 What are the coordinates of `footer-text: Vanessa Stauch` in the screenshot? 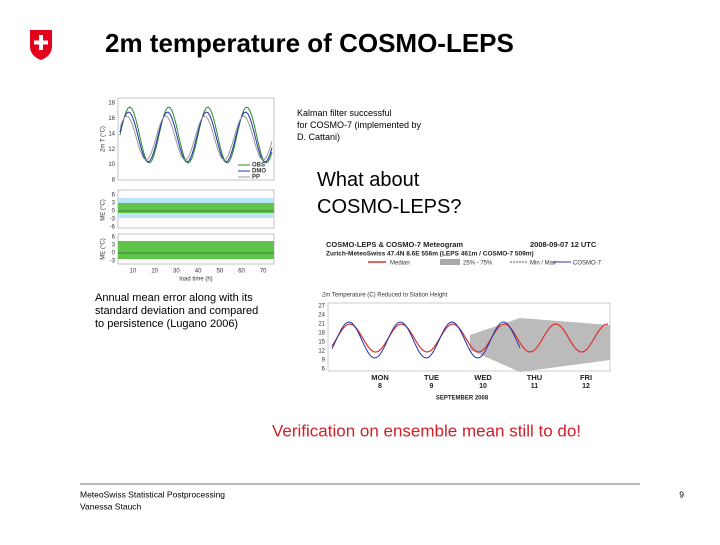 It's located at (111, 506).